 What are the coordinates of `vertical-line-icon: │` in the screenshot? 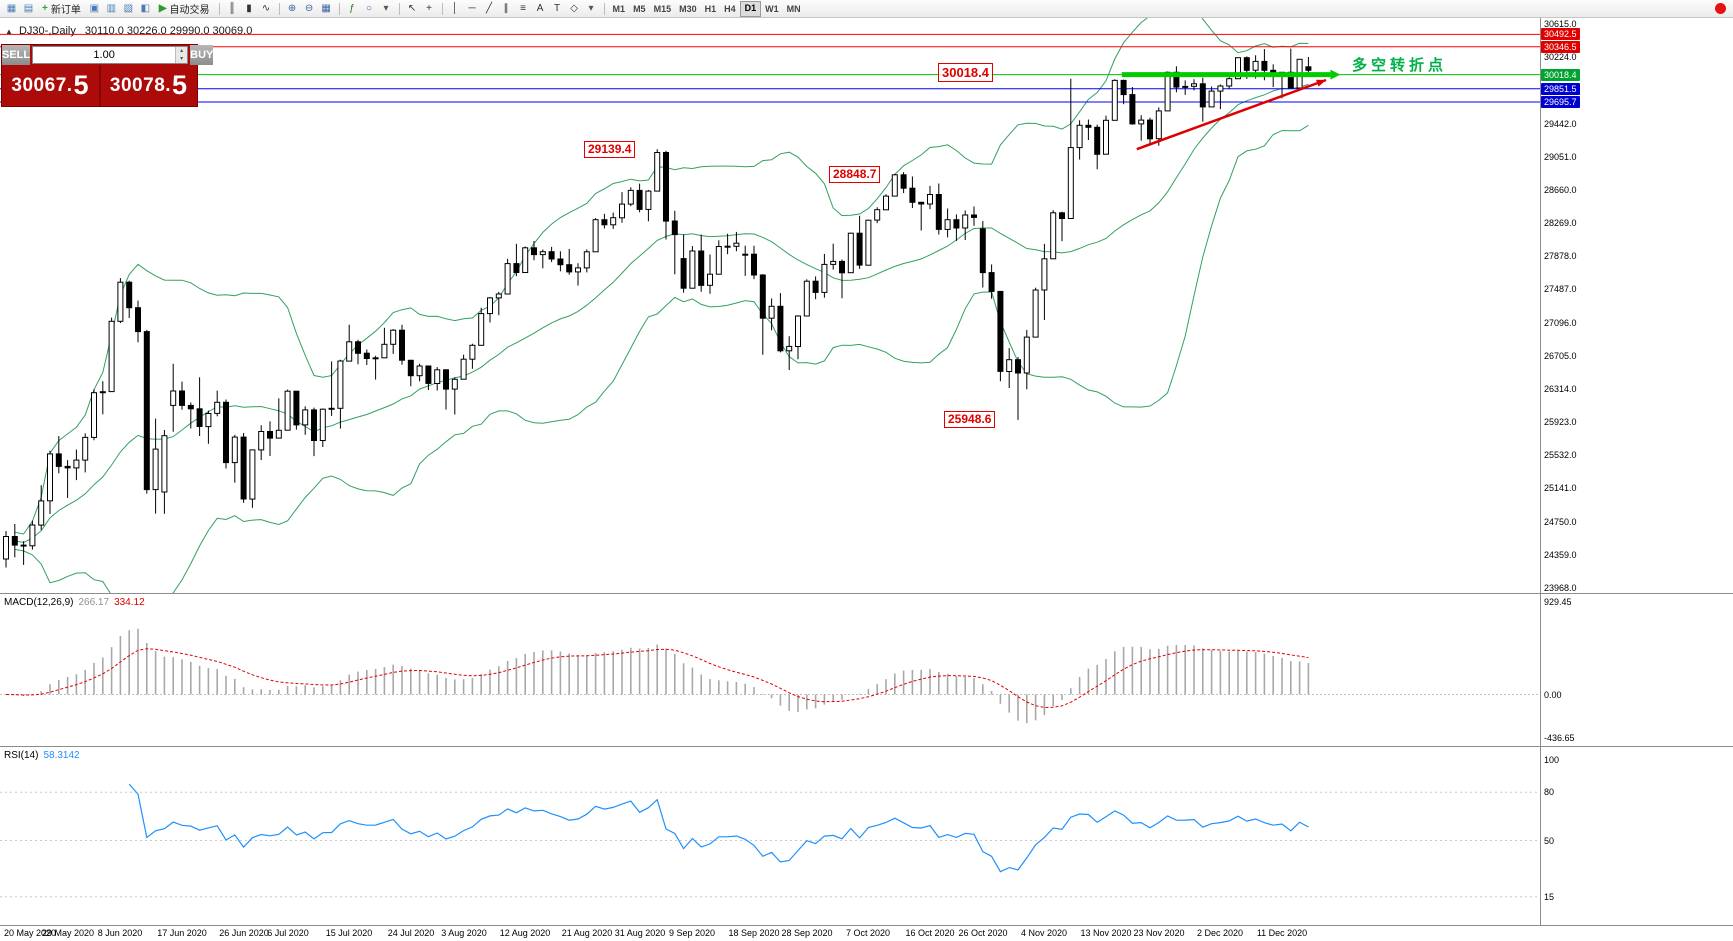 It's located at (455, 8).